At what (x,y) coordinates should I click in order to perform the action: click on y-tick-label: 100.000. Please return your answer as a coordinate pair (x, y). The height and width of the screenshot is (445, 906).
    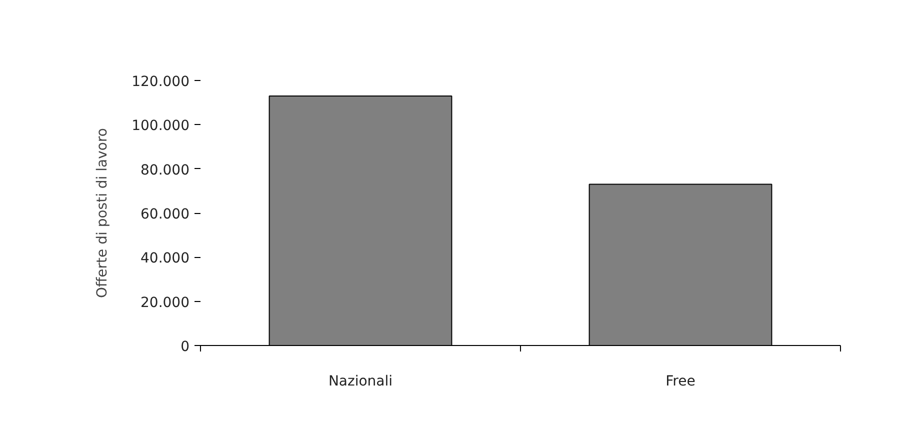
    Looking at the image, I should click on (161, 126).